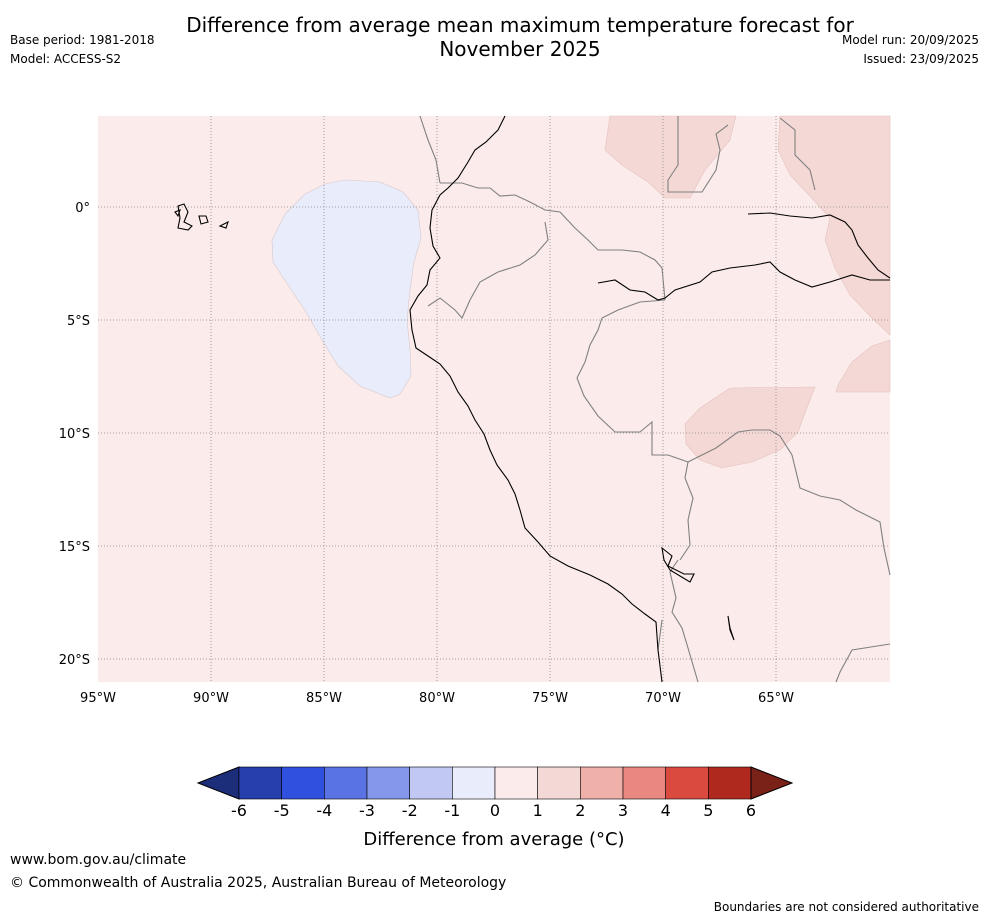 This screenshot has height=919, width=988. Describe the element at coordinates (538, 810) in the screenshot. I see `colorbar-tick-label: 1` at that location.